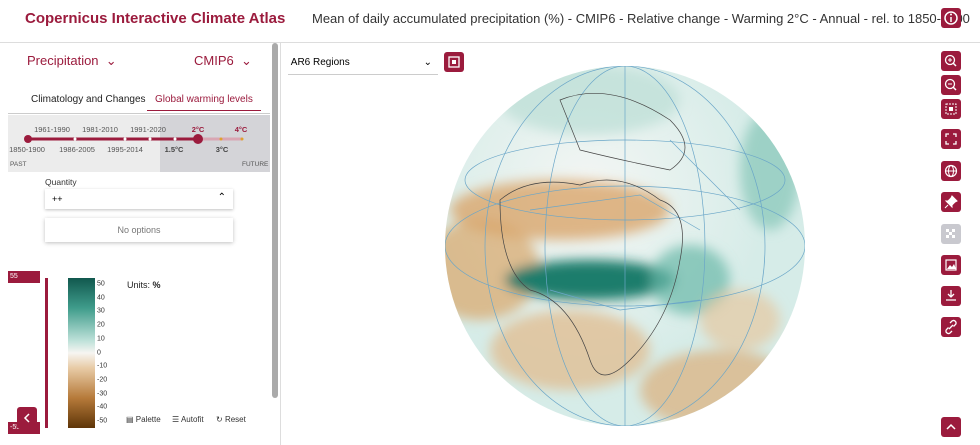  Describe the element at coordinates (951, 296) in the screenshot. I see `download-button` at that location.